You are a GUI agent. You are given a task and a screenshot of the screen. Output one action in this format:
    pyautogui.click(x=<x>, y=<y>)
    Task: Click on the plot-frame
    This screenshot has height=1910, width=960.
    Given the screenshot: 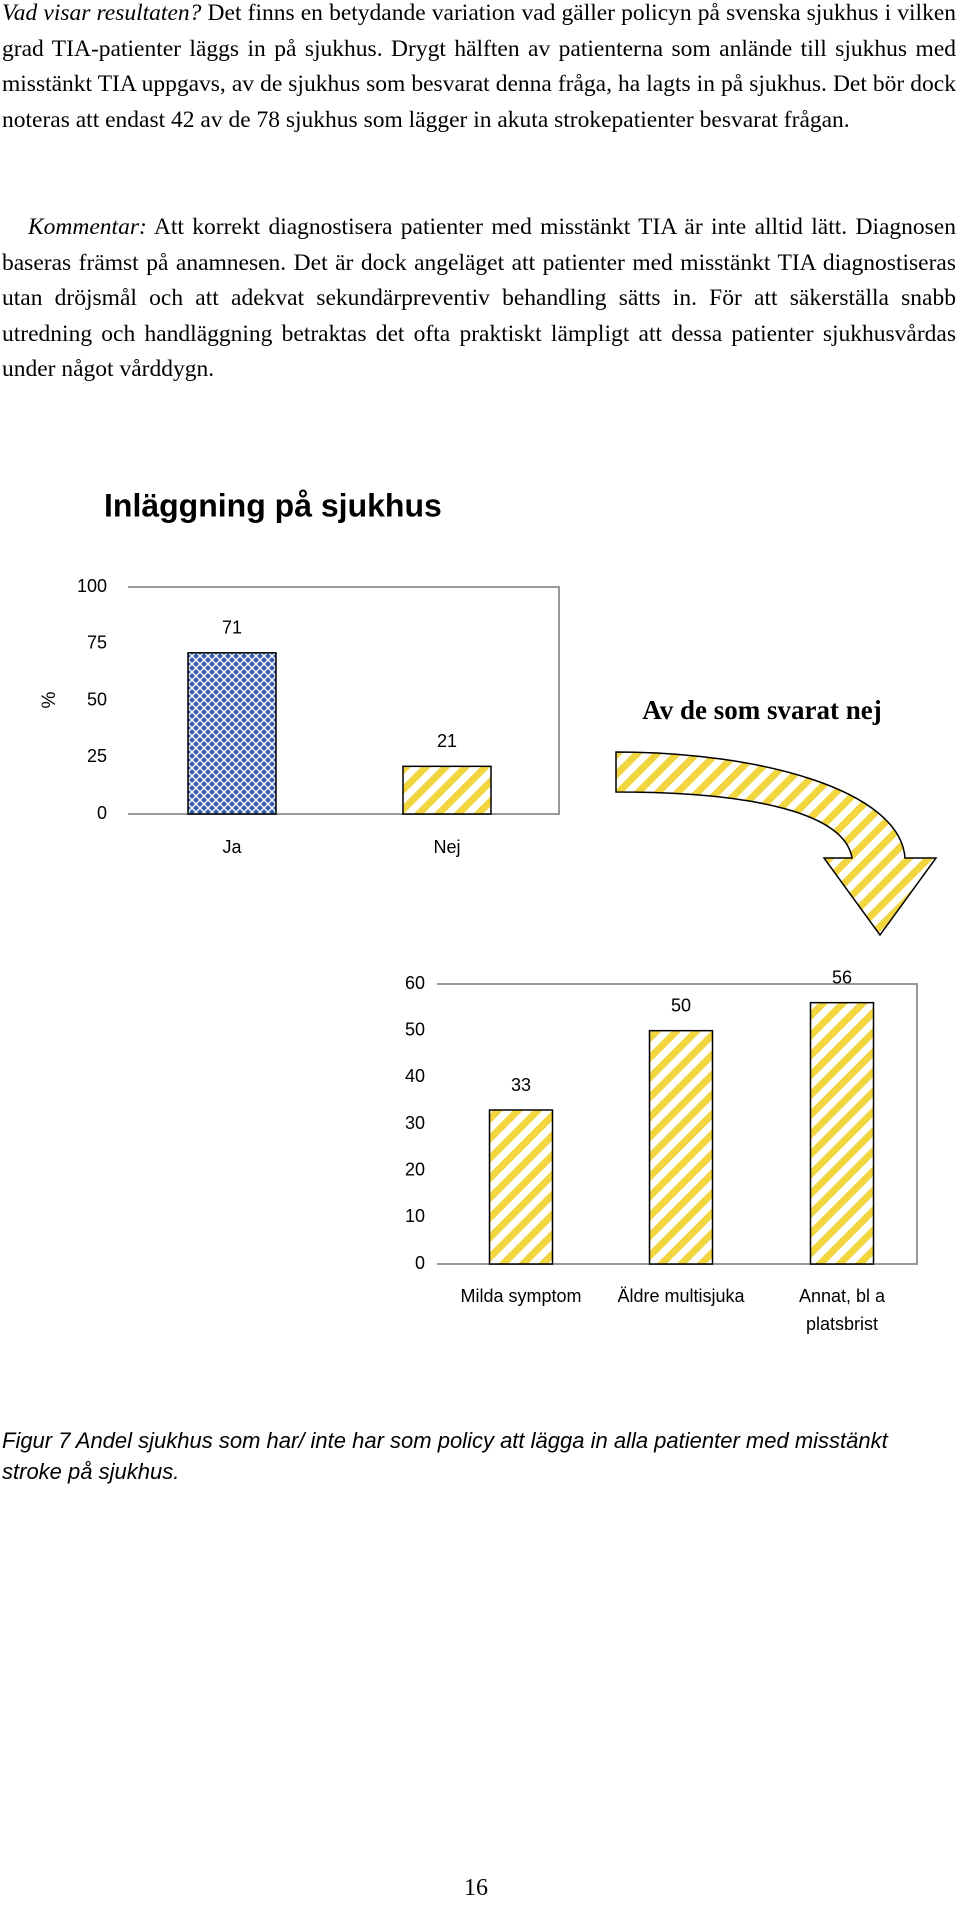 What is the action you would take?
    pyautogui.click(x=344, y=700)
    